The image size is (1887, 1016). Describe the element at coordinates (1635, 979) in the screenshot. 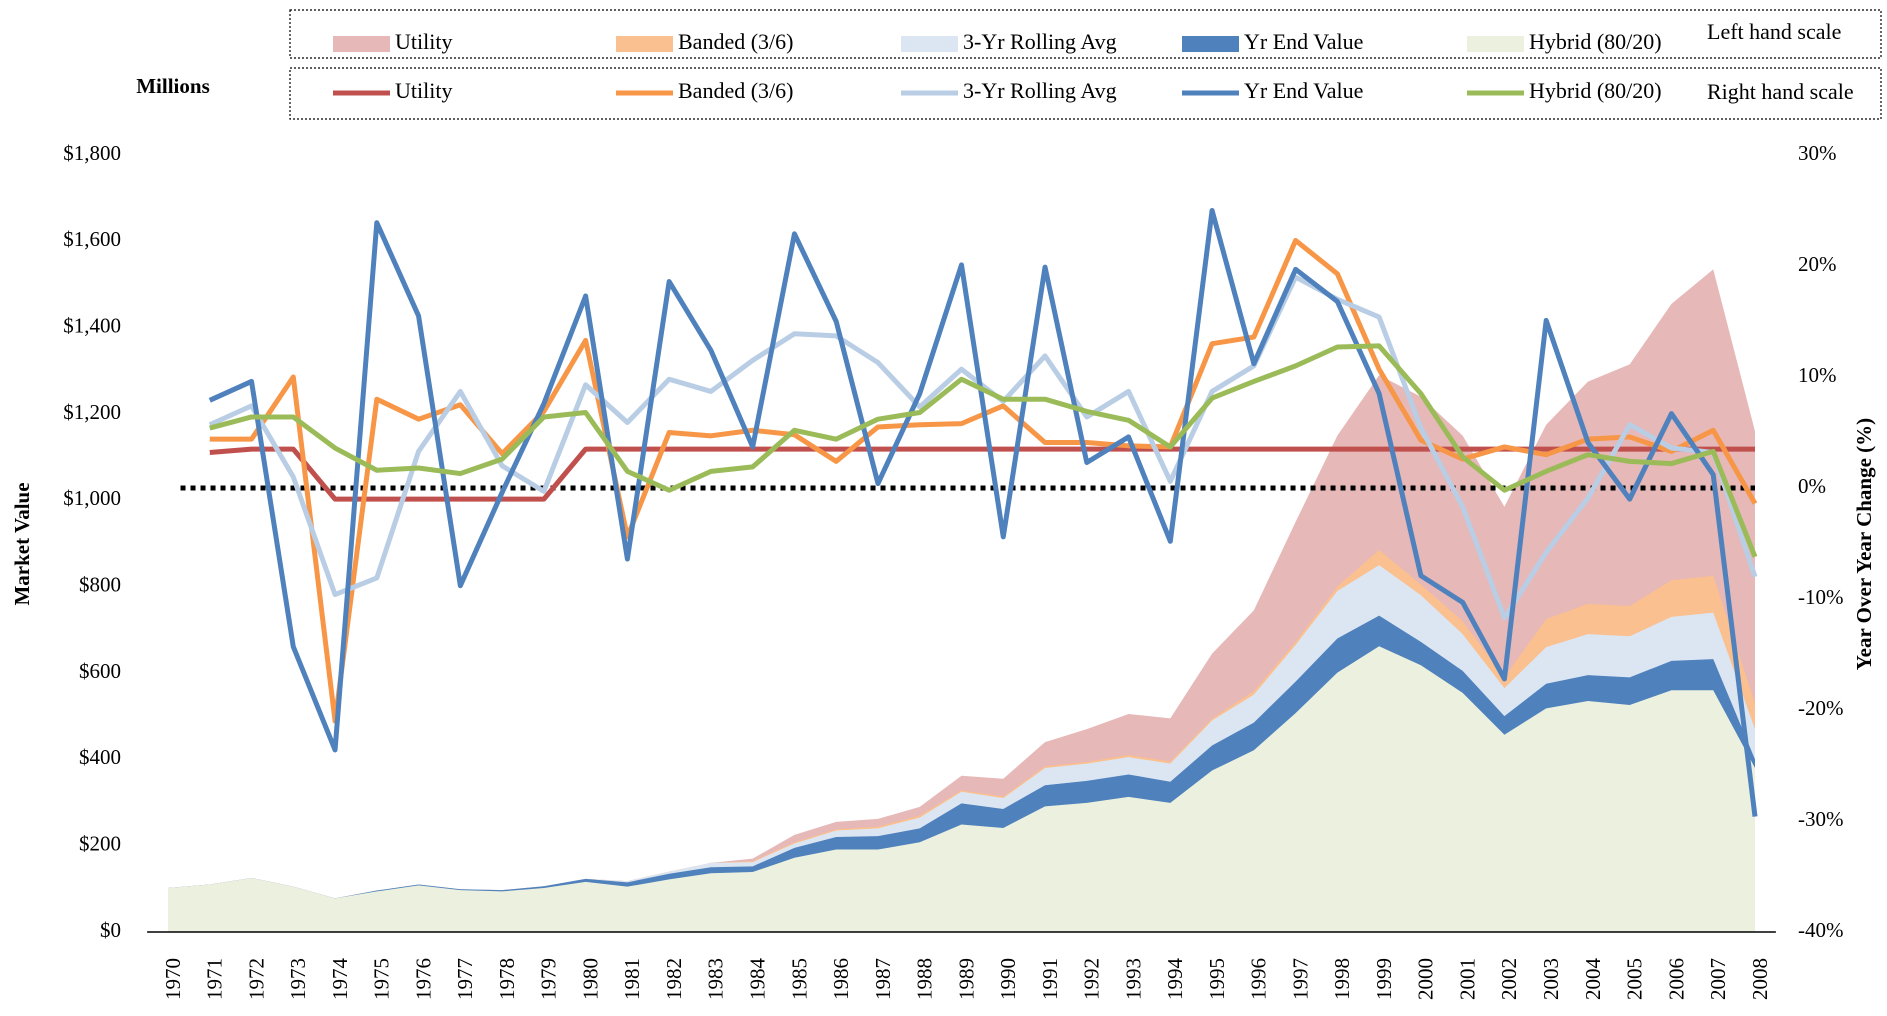

I see `x-tick-label: 2005` at that location.